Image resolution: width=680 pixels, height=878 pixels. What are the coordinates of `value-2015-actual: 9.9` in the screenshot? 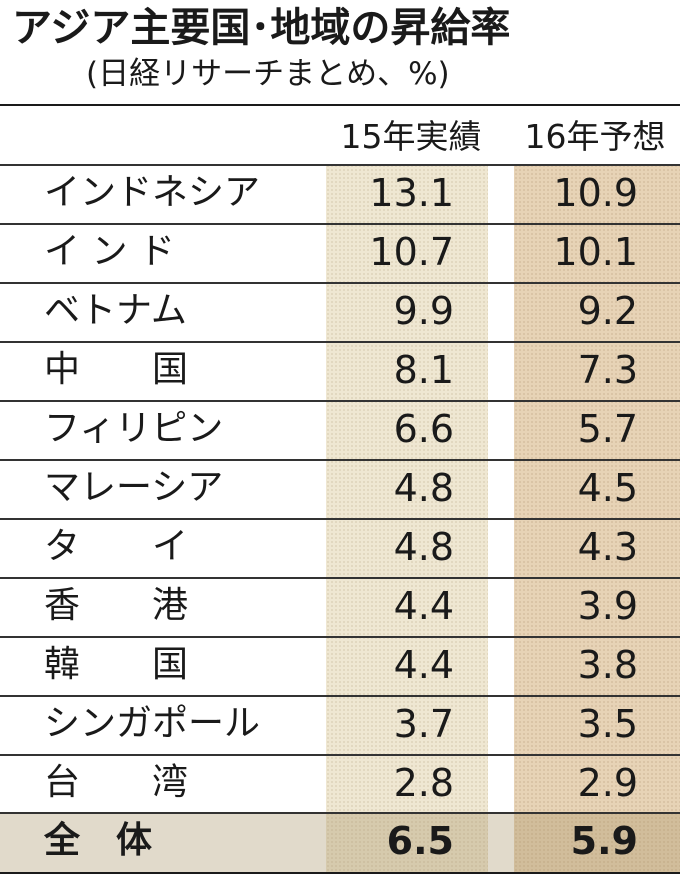 It's located at (423, 311).